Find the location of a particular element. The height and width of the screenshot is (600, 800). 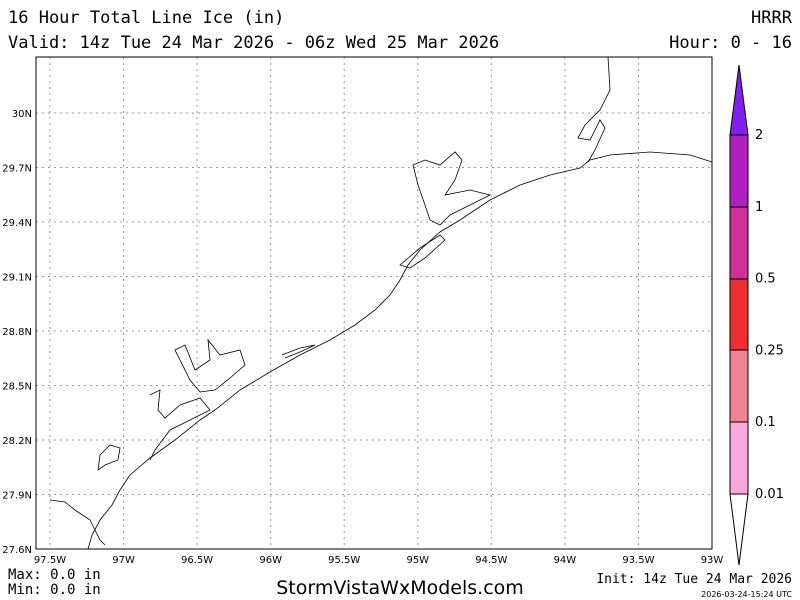

lat-label: 27.9N is located at coordinates (17, 496).